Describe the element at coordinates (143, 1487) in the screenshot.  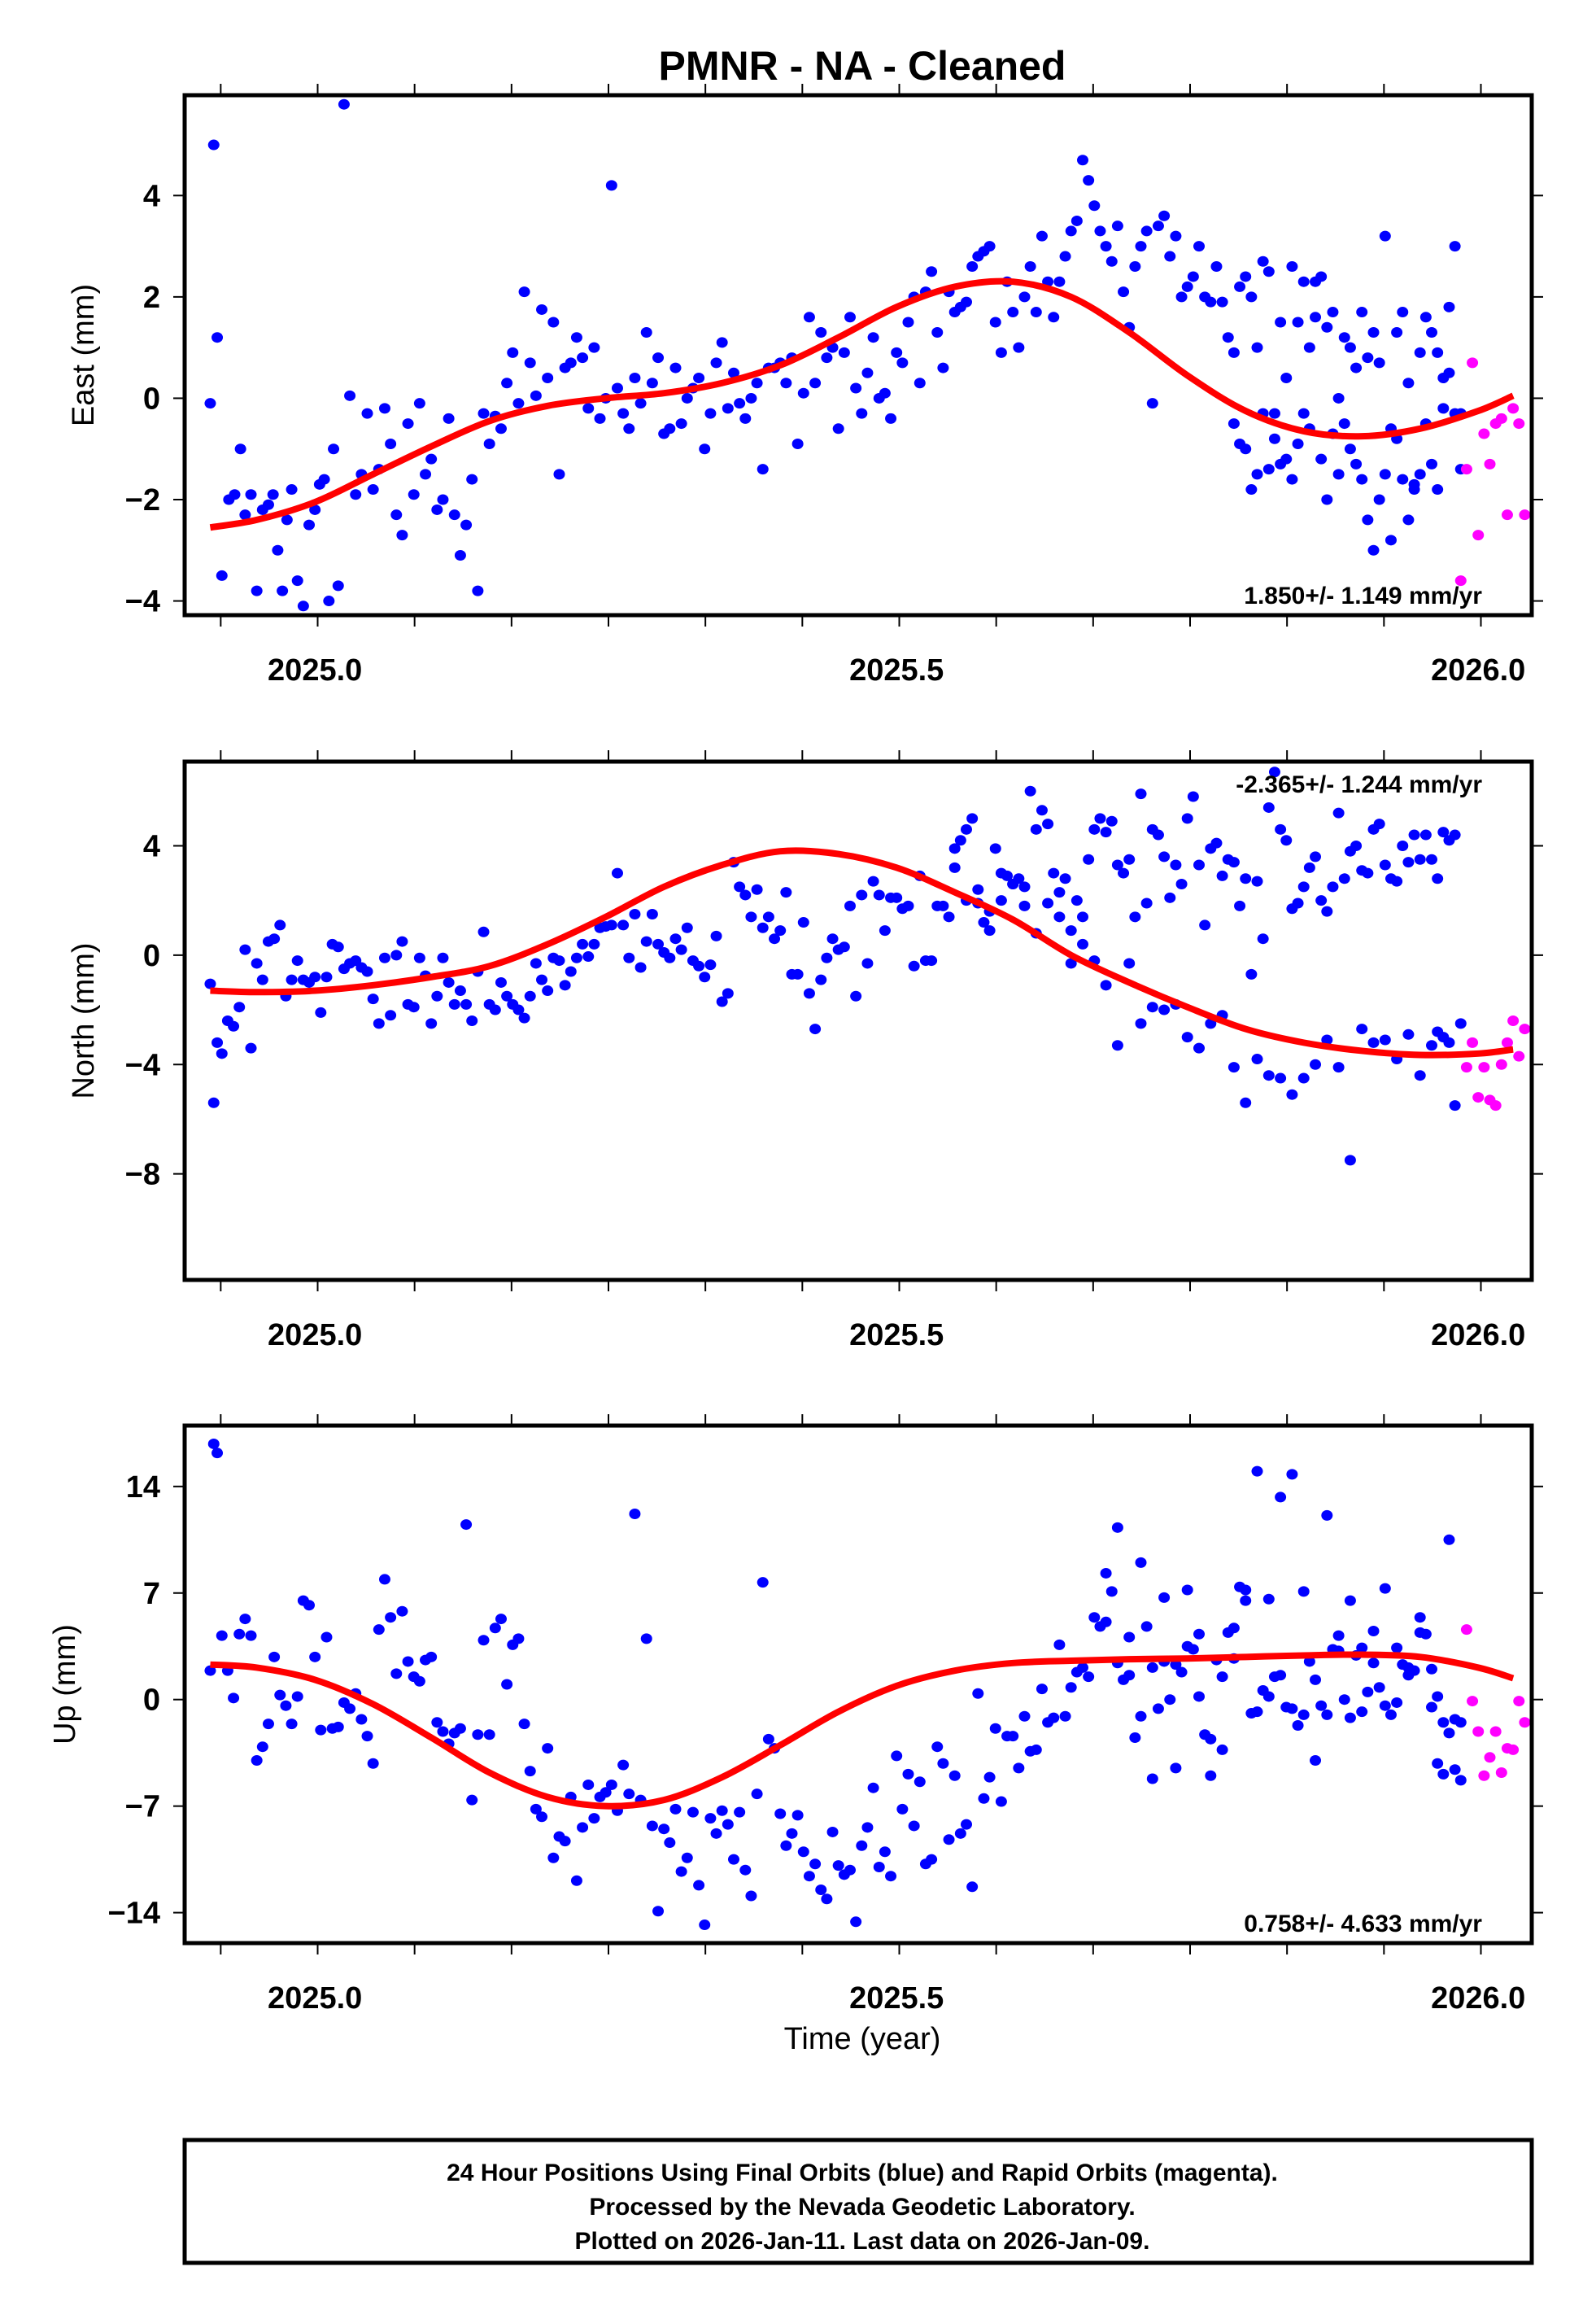
I see `y-tick-label: 14` at that location.